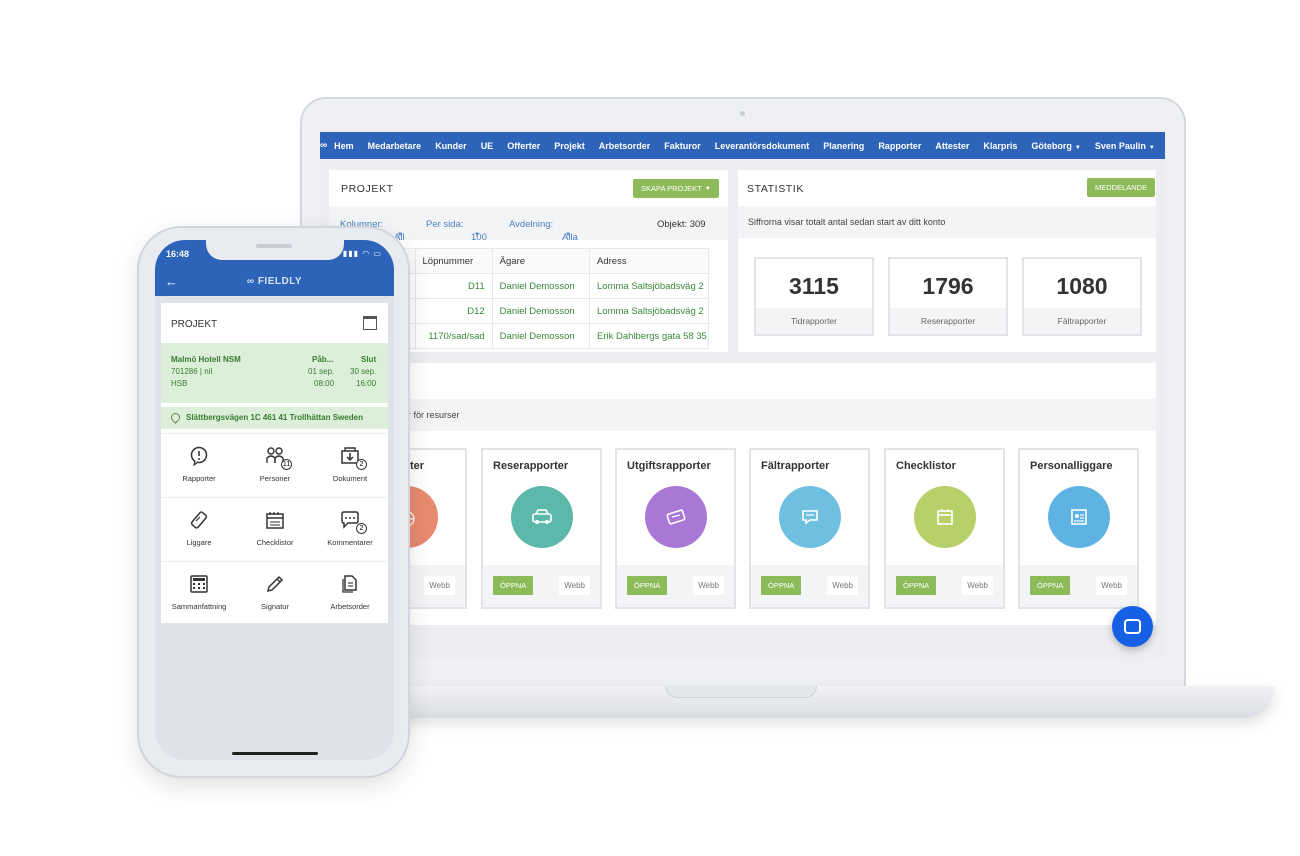  I want to click on count-badge: 2, so click(361, 464).